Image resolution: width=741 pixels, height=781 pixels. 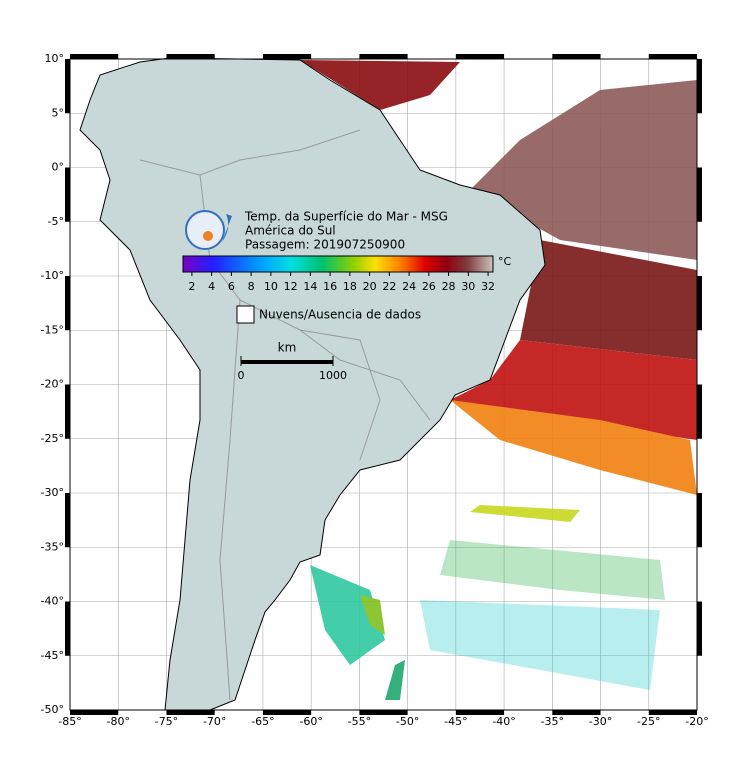 I want to click on scale-tick-label: 0, so click(x=241, y=375).